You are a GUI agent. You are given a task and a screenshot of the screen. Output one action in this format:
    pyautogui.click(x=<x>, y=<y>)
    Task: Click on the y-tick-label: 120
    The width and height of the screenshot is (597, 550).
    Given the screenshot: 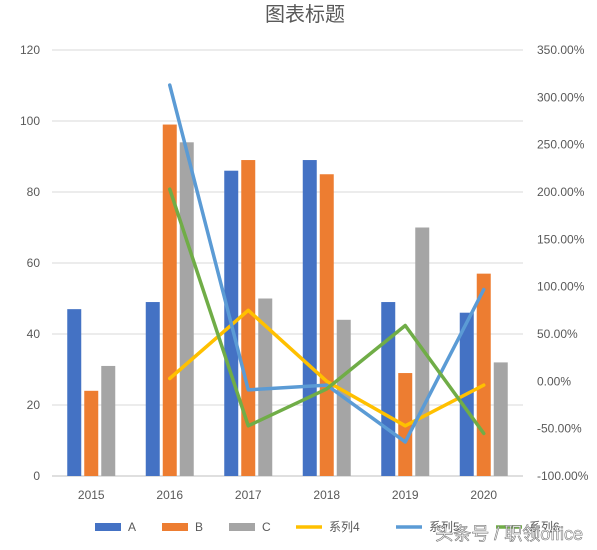 What is the action you would take?
    pyautogui.click(x=30, y=50)
    